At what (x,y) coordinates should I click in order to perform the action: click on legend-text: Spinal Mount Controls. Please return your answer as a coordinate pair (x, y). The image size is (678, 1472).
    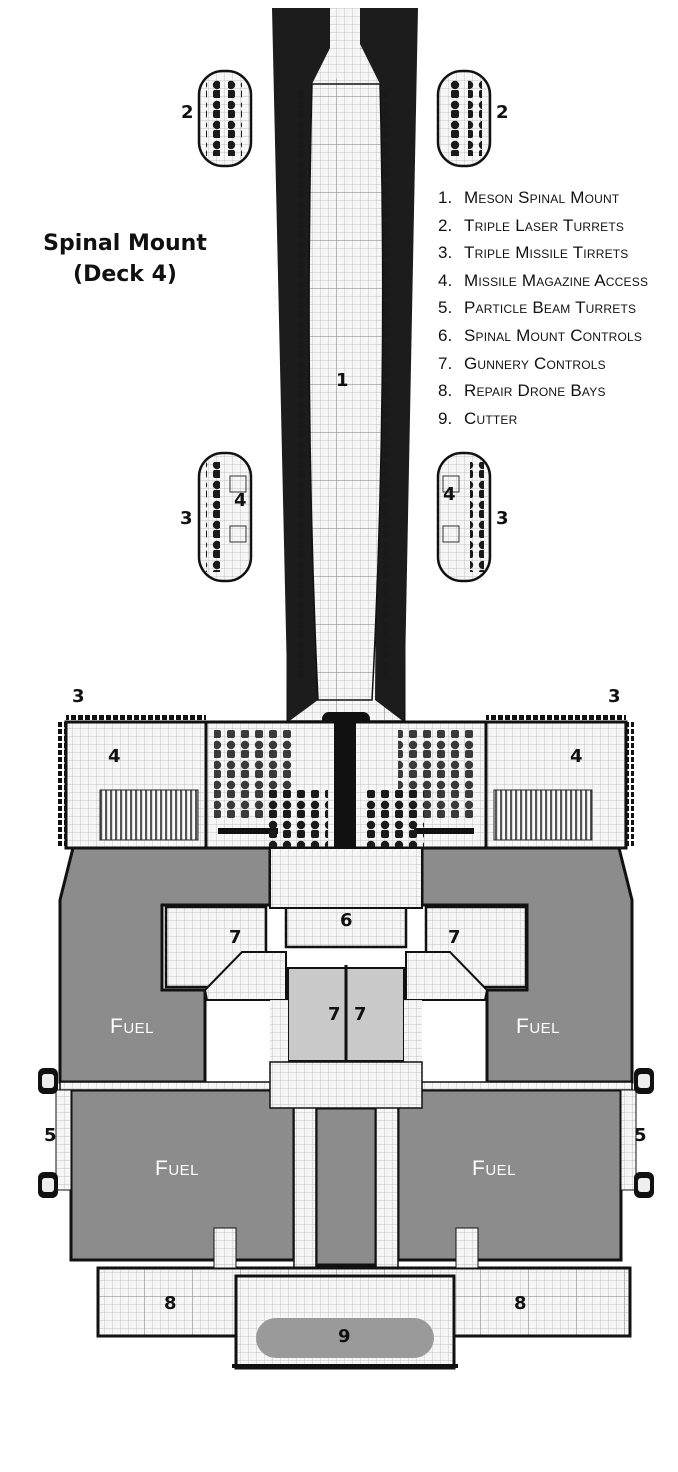
    Looking at the image, I should click on (553, 335).